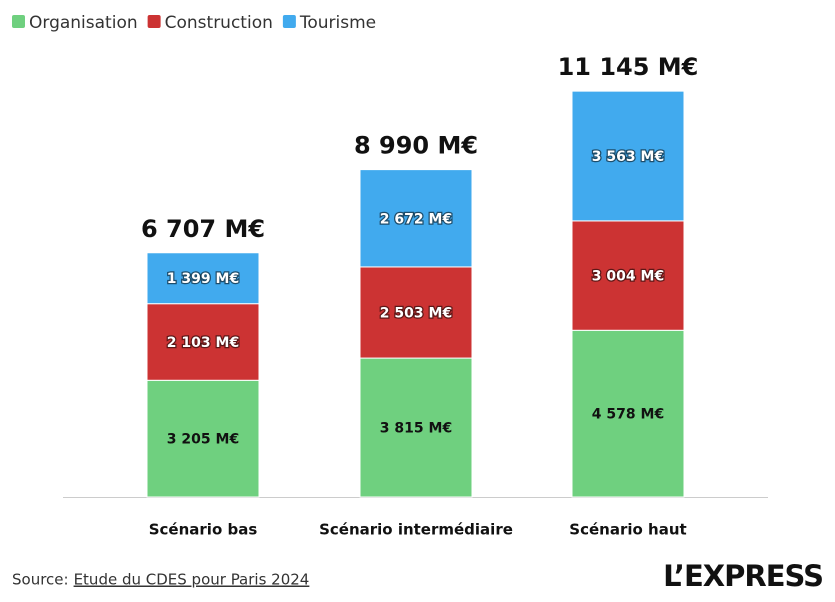 Image resolution: width=835 pixels, height=602 pixels. I want to click on value-label: 3 563 M€, so click(628, 157).